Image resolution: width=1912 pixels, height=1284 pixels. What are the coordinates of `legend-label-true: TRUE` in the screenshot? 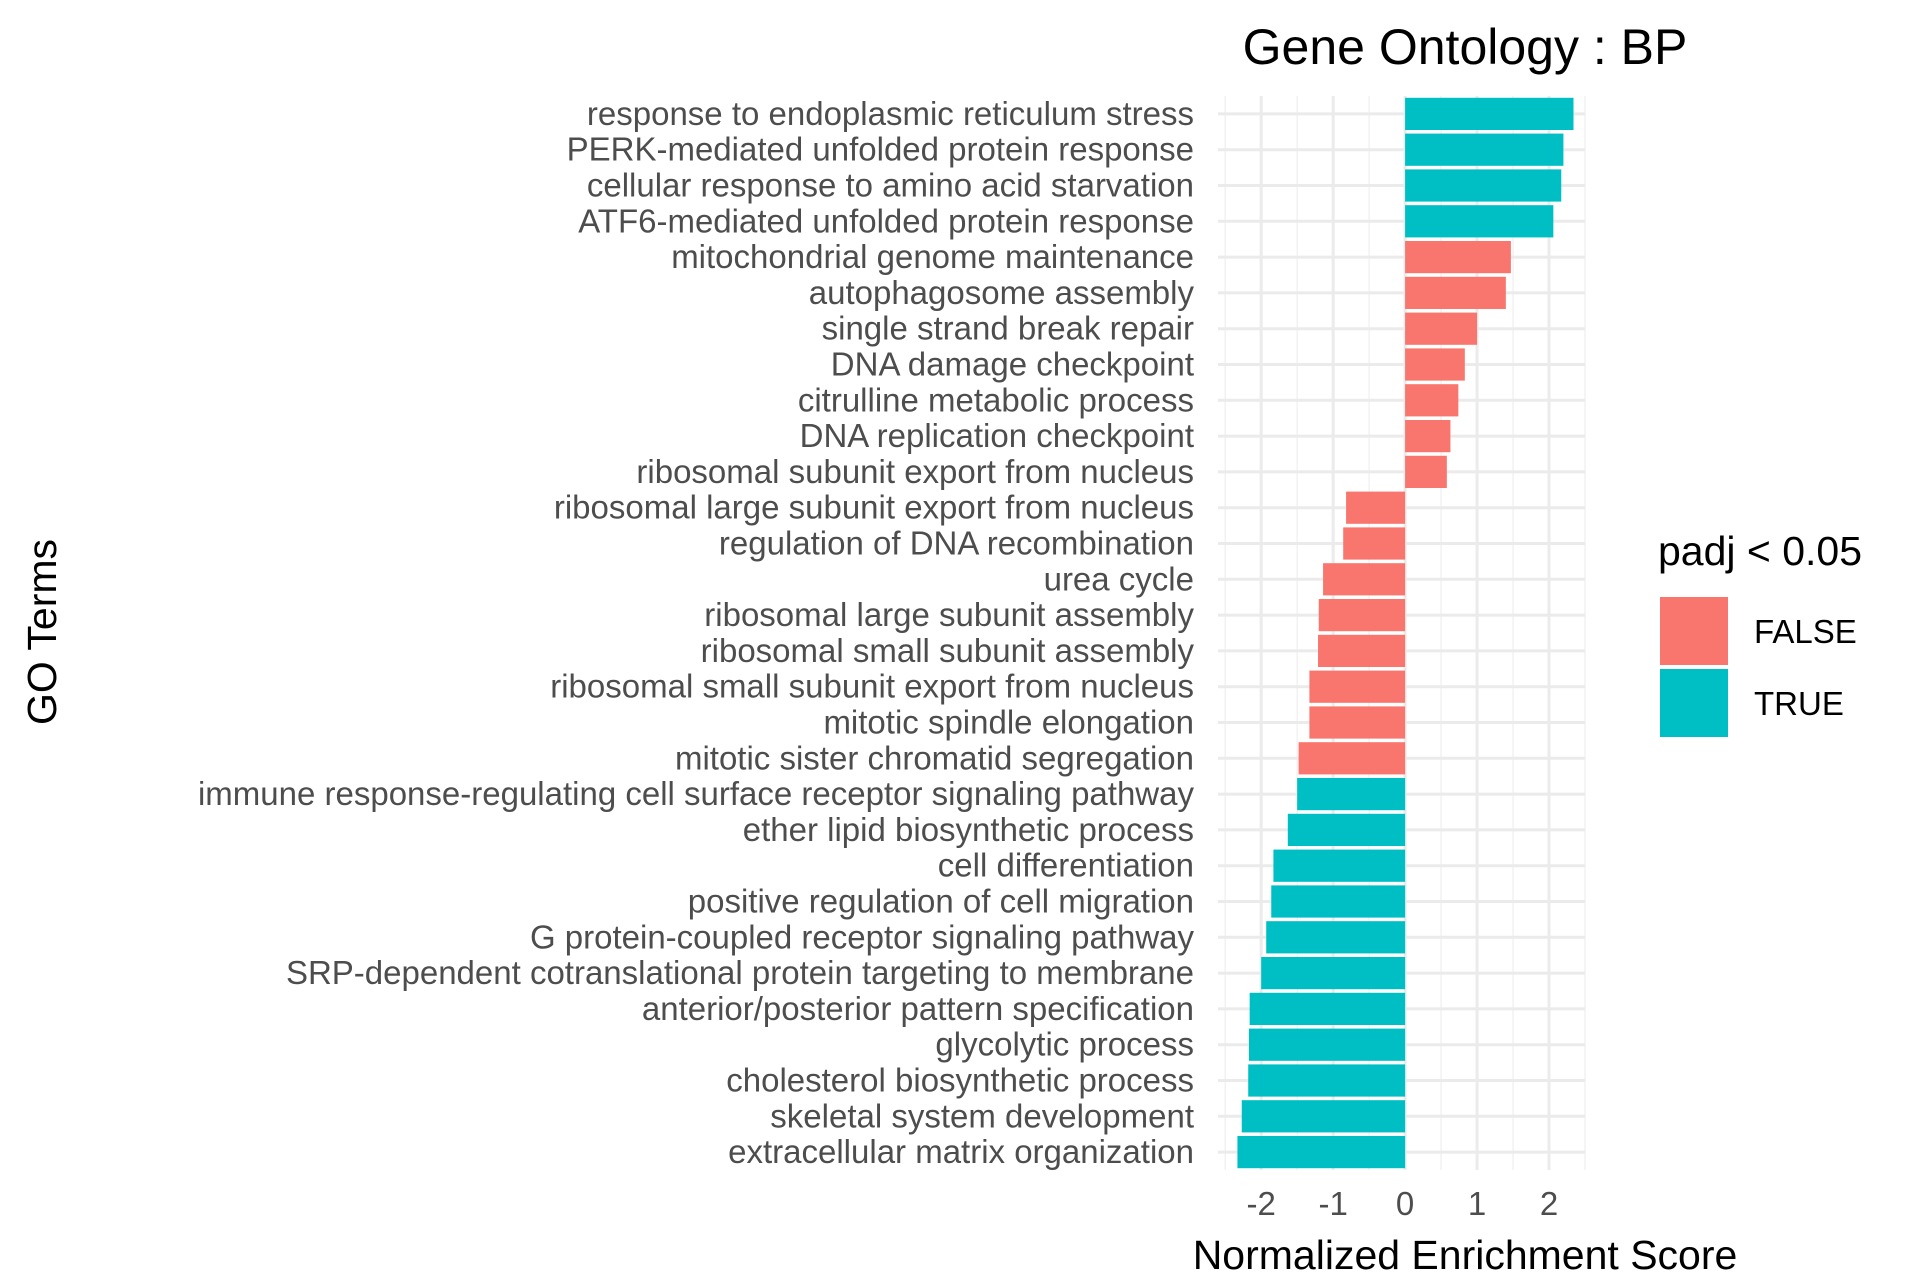 It's located at (1799, 703).